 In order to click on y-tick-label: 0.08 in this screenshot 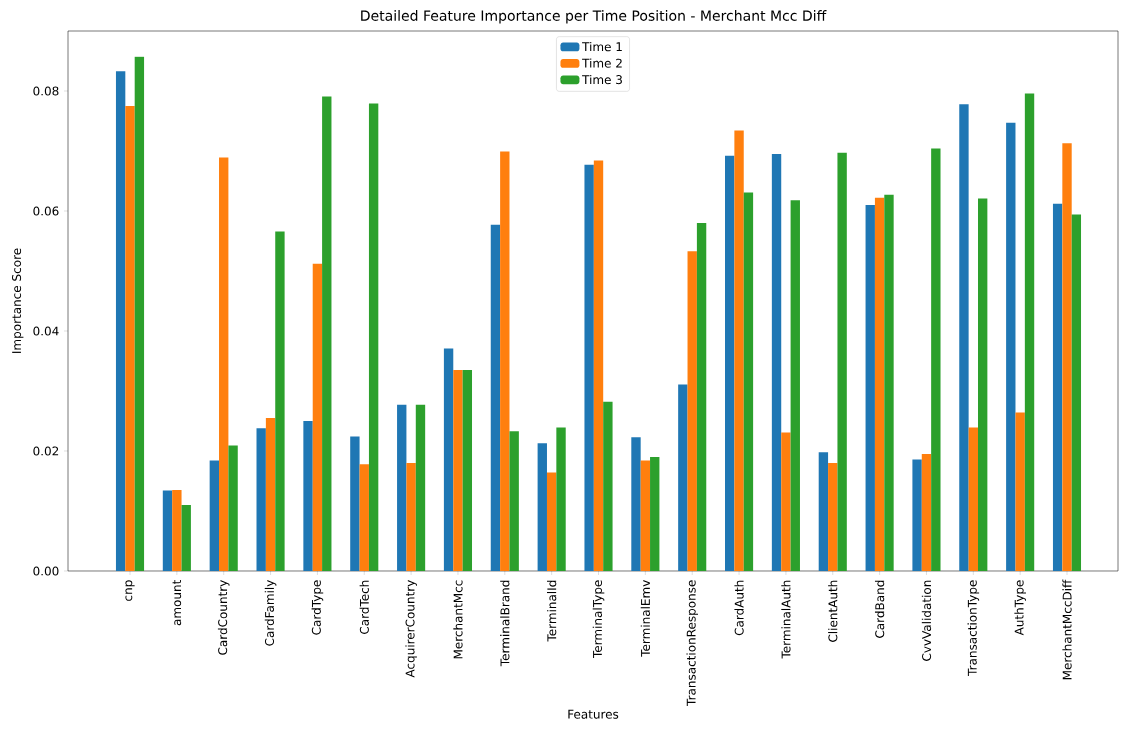, I will do `click(46, 91)`.